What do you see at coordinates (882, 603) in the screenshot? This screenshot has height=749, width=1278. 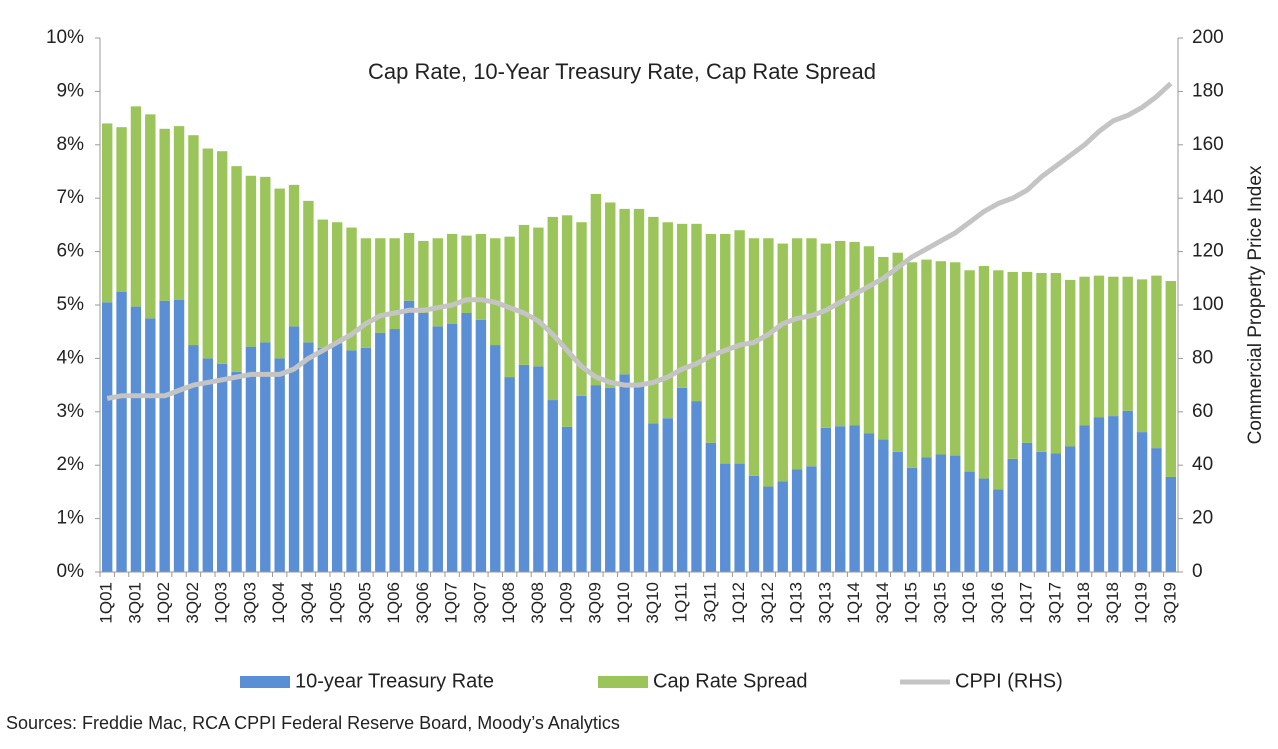 I see `x-tick-label: 3Q14` at bounding box center [882, 603].